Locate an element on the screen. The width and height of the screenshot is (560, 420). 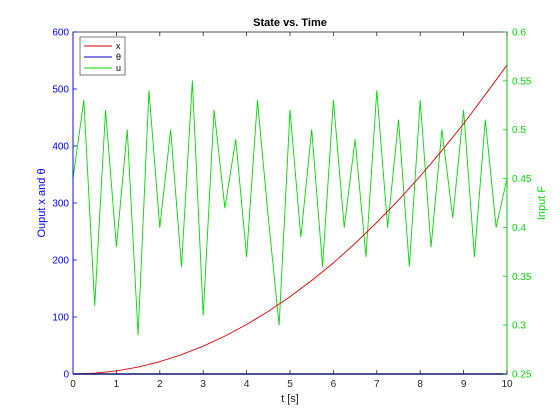
left-y-tick-label: 100 is located at coordinates (60, 318).